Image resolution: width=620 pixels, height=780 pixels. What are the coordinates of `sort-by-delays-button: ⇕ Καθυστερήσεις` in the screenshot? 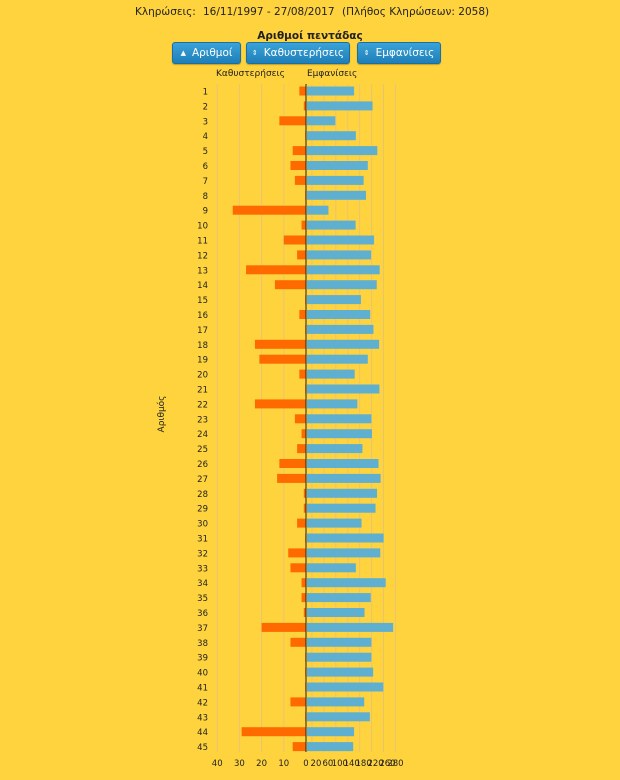 It's located at (298, 53).